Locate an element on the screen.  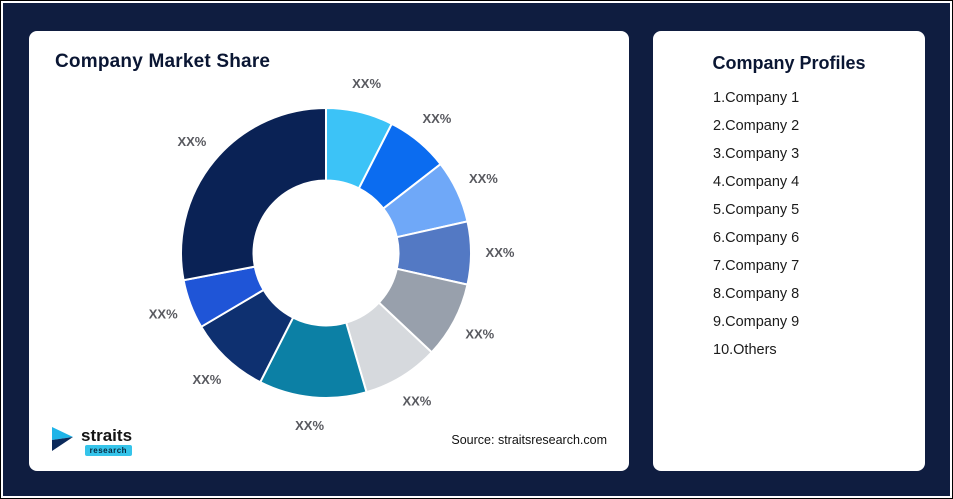
company-profiles-title: Company Profiles is located at coordinates (789, 63).